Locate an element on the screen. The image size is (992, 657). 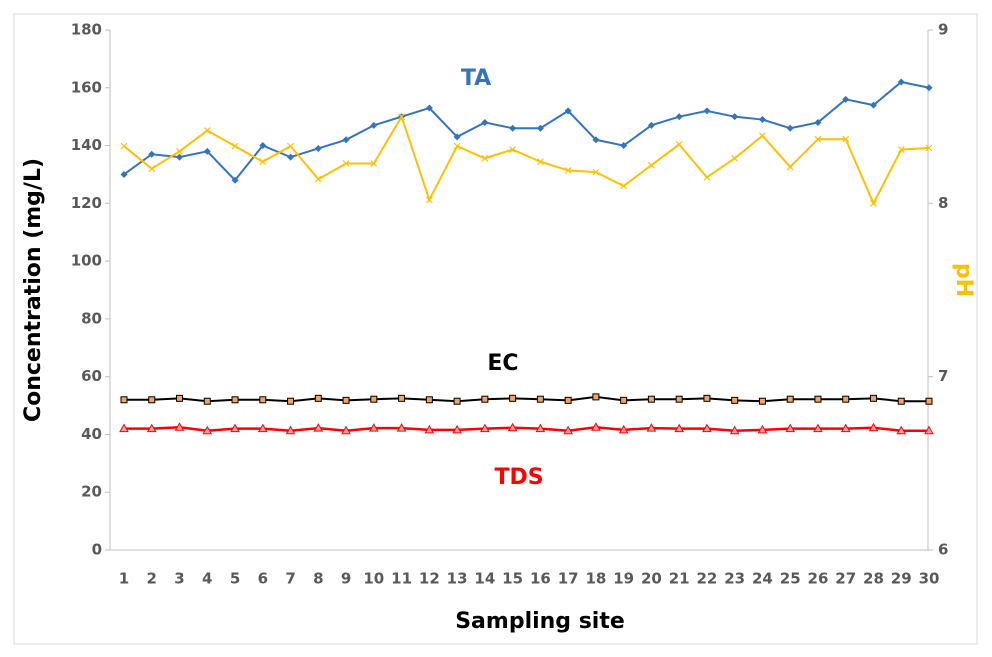
y2-axis-title: pH is located at coordinates (963, 280).